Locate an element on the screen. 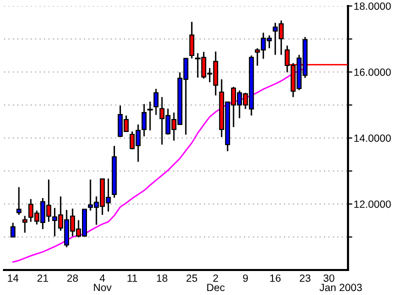 This screenshot has width=395, height=295. x-tick-label: 30 is located at coordinates (329, 278).